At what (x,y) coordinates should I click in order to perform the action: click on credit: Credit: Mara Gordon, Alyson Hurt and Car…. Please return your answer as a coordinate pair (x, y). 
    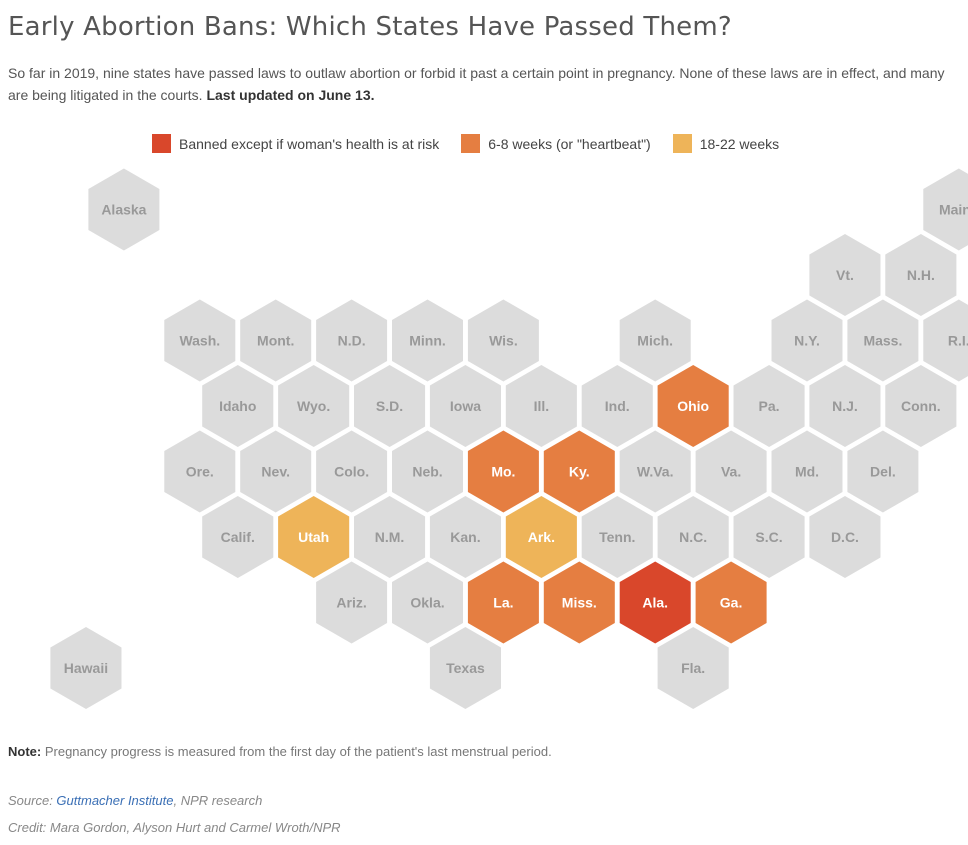
    Looking at the image, I should click on (174, 827).